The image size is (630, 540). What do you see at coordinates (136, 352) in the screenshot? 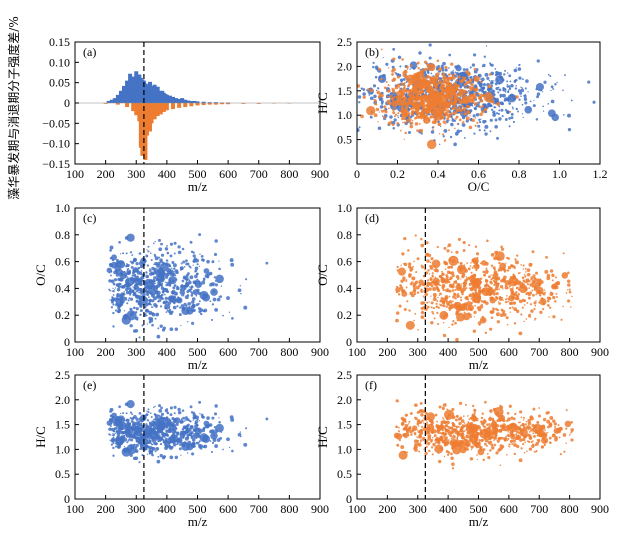
I see `x-tick-label: 300` at bounding box center [136, 352].